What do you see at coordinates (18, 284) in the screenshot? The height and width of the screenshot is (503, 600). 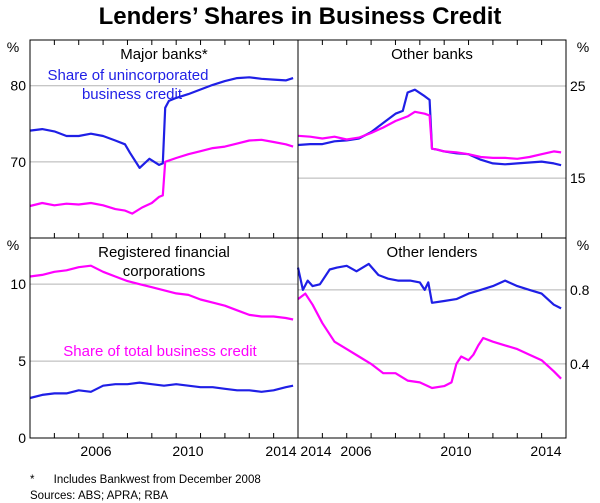 I see `bottom-left-y-tick-label: 10` at bounding box center [18, 284].